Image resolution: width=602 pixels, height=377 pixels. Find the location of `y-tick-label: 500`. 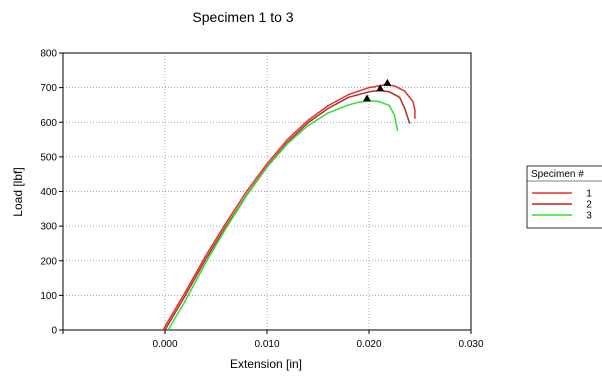

y-tick-label: 500 is located at coordinates (48, 157).